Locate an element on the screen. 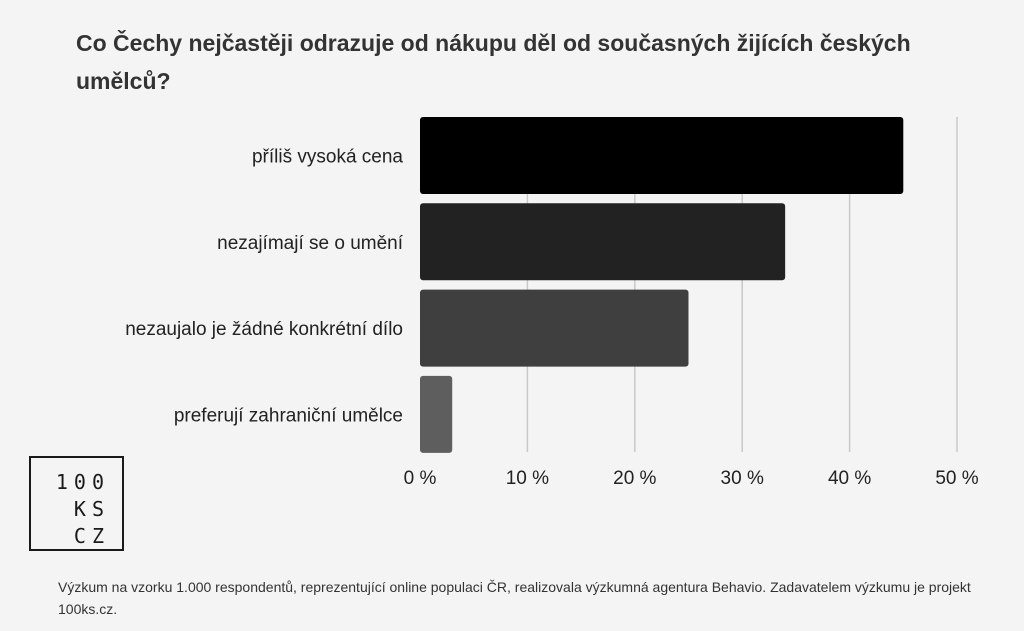 Image resolution: width=1024 pixels, height=631 pixels. logo-line-1: 100 is located at coordinates (82, 482).